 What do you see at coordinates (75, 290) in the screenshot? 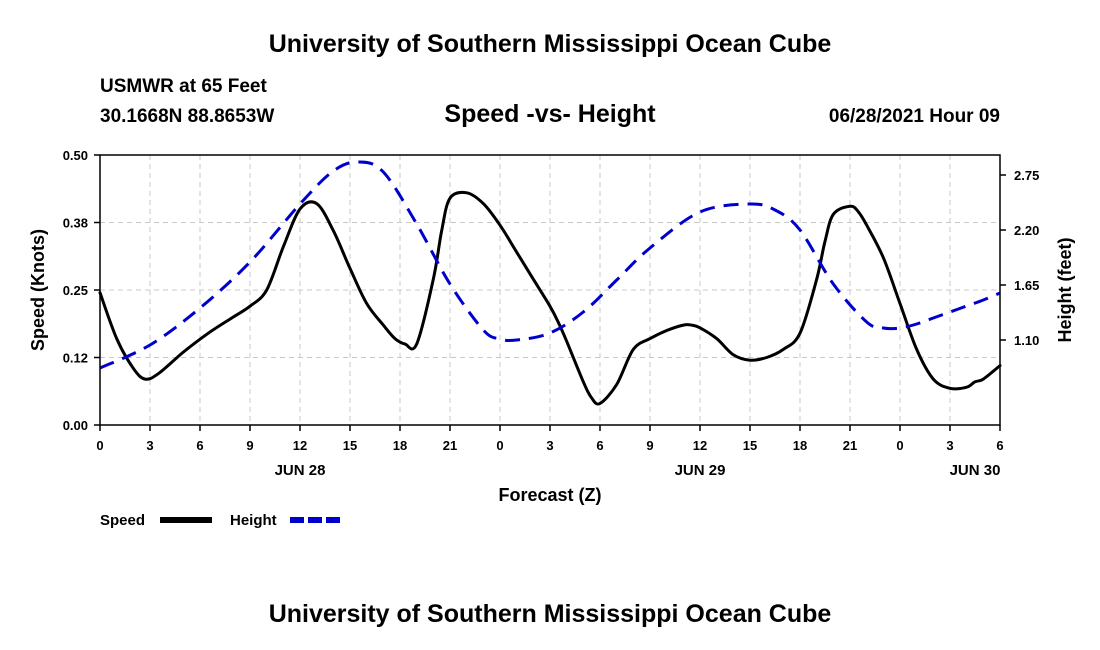
I see `y-tick-label: 0.25` at bounding box center [75, 290].